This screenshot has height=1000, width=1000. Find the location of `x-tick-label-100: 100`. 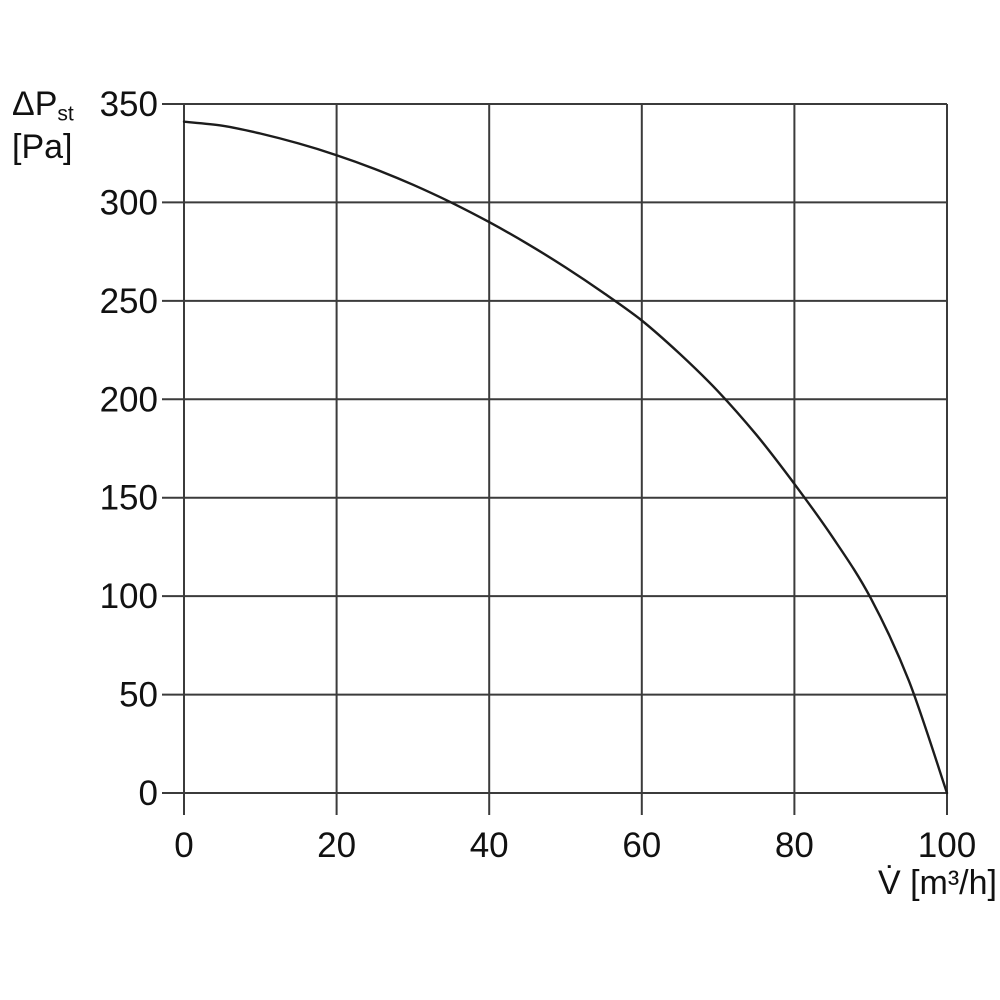

x-tick-label-100: 100 is located at coordinates (947, 845).